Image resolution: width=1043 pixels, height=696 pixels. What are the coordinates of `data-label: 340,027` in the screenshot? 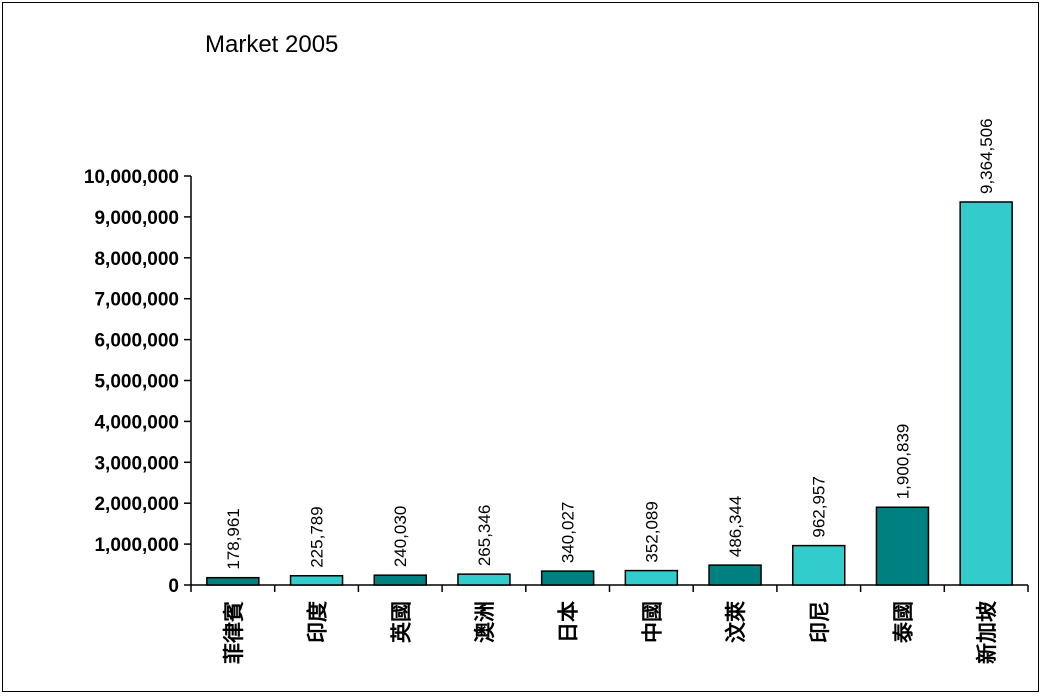 It's located at (568, 532).